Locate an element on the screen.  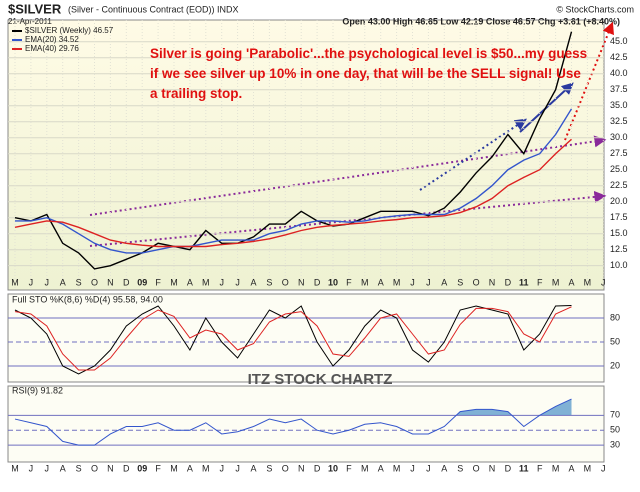
y-tick-label: 20 is located at coordinates (615, 365).